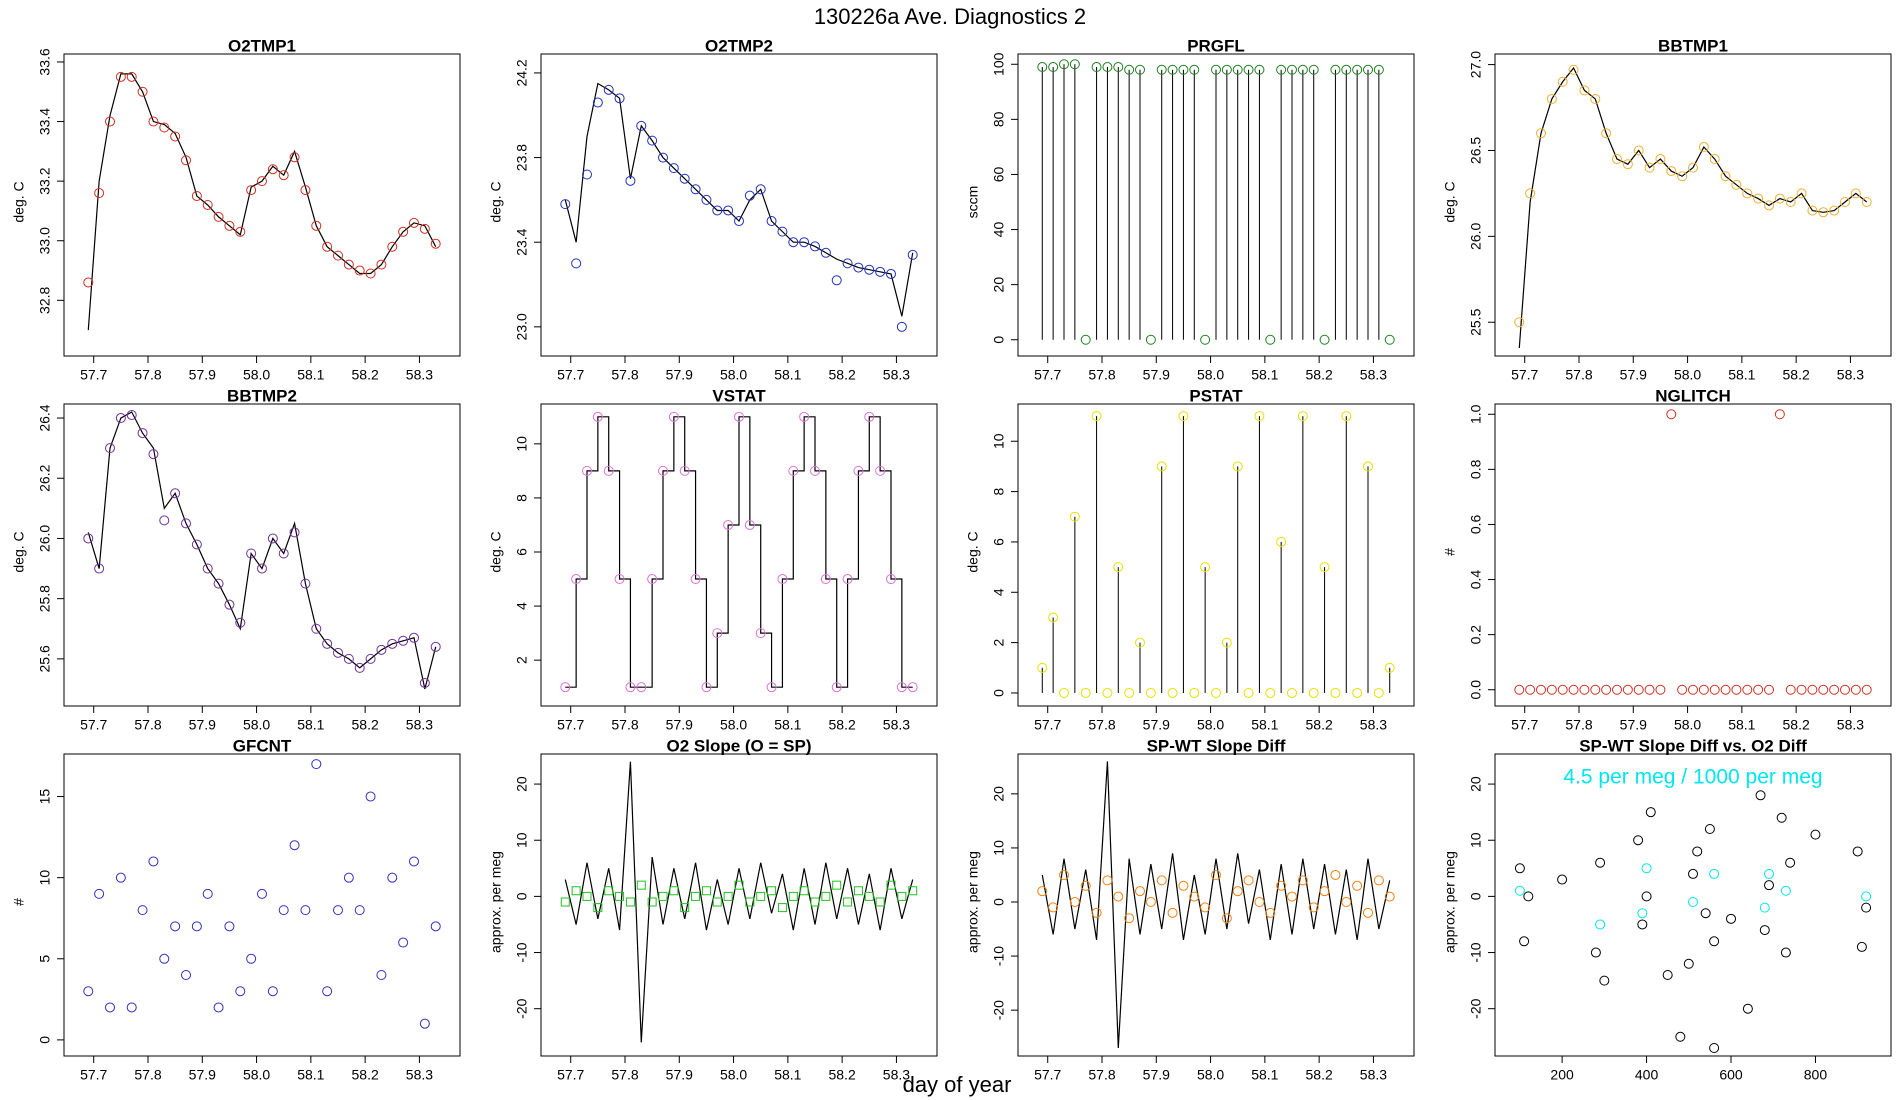  Describe the element at coordinates (1476, 690) in the screenshot. I see `y-tick-label: 0.0` at that location.